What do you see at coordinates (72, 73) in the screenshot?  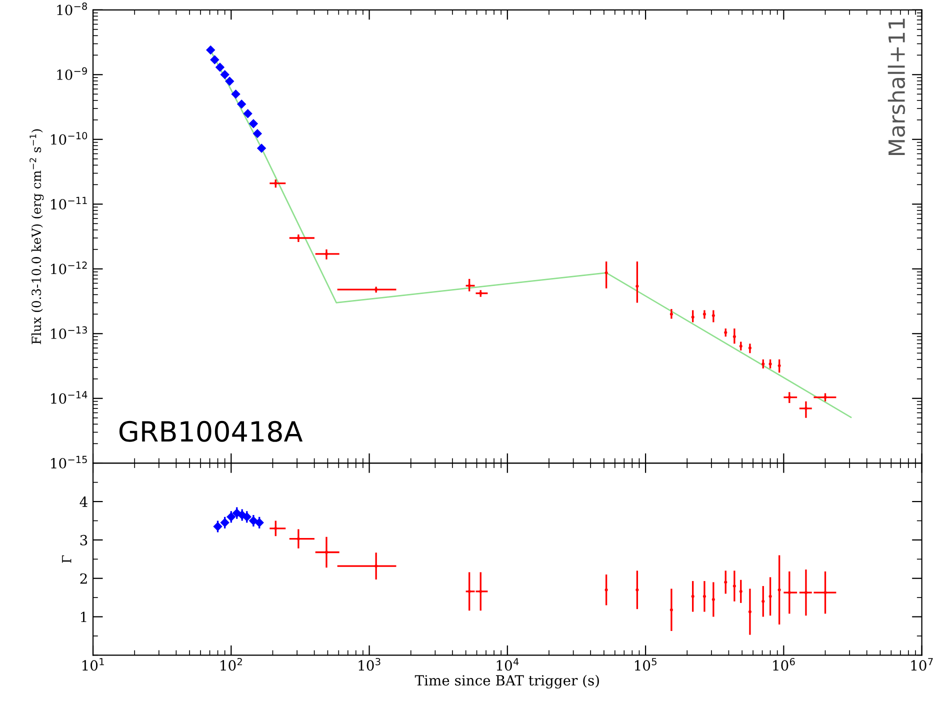 I see `y-tick-label: 10$^{−9}$` at bounding box center [72, 73].